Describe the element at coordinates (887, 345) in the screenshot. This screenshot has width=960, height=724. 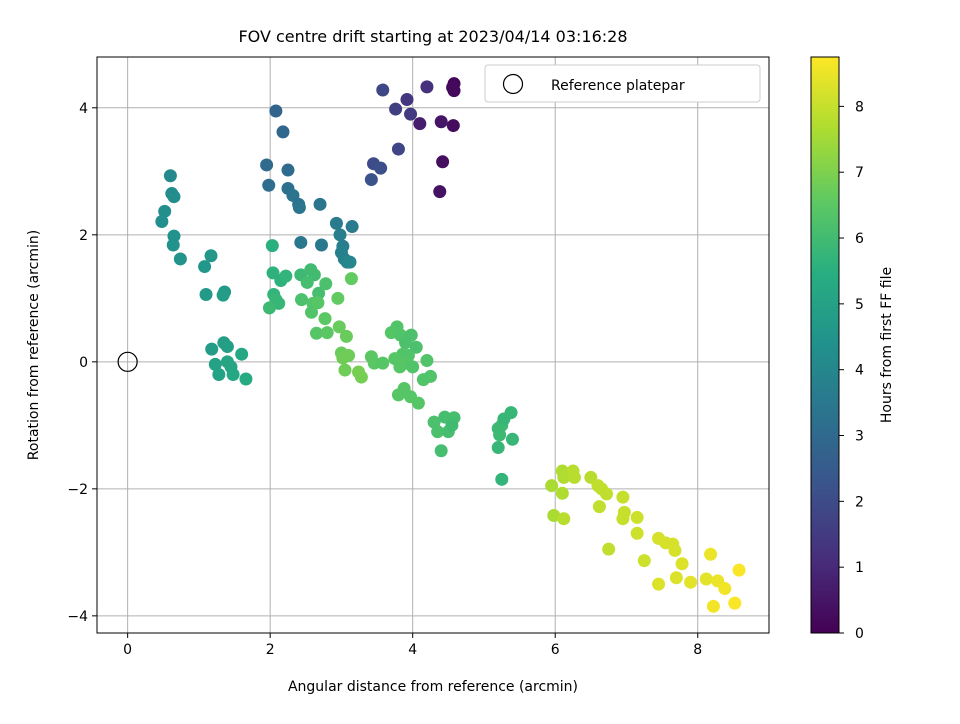
I see `colorbar-label: Hours from first FF file` at that location.